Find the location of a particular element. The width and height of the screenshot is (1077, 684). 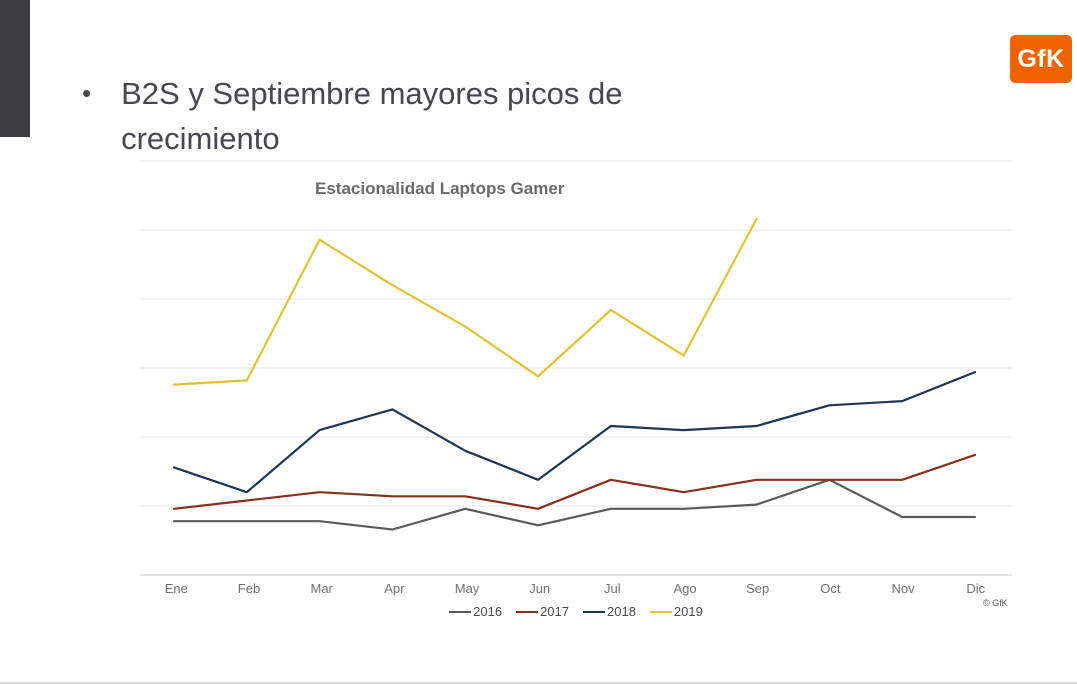

legend-label: 2019 is located at coordinates (688, 611).